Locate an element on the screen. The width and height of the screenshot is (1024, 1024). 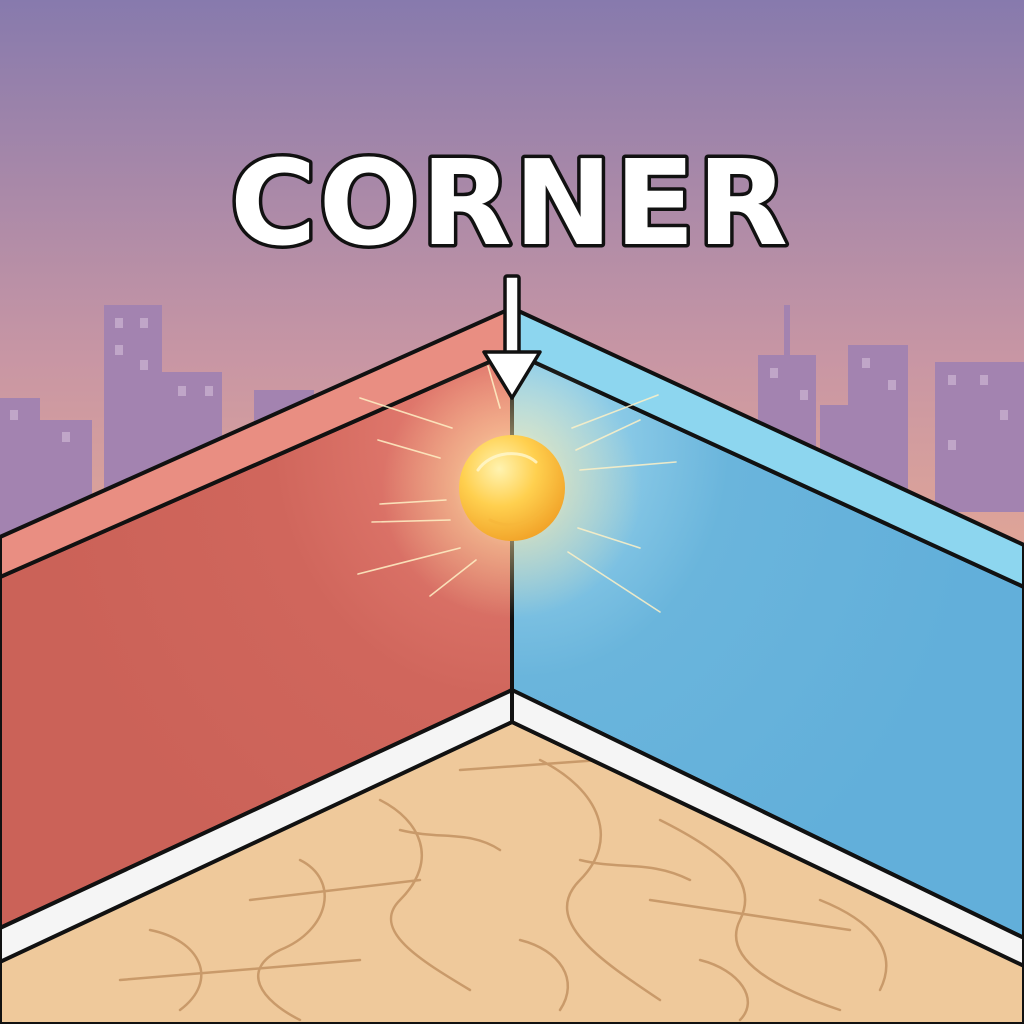
skyline-windows is located at coordinates (509, 384).